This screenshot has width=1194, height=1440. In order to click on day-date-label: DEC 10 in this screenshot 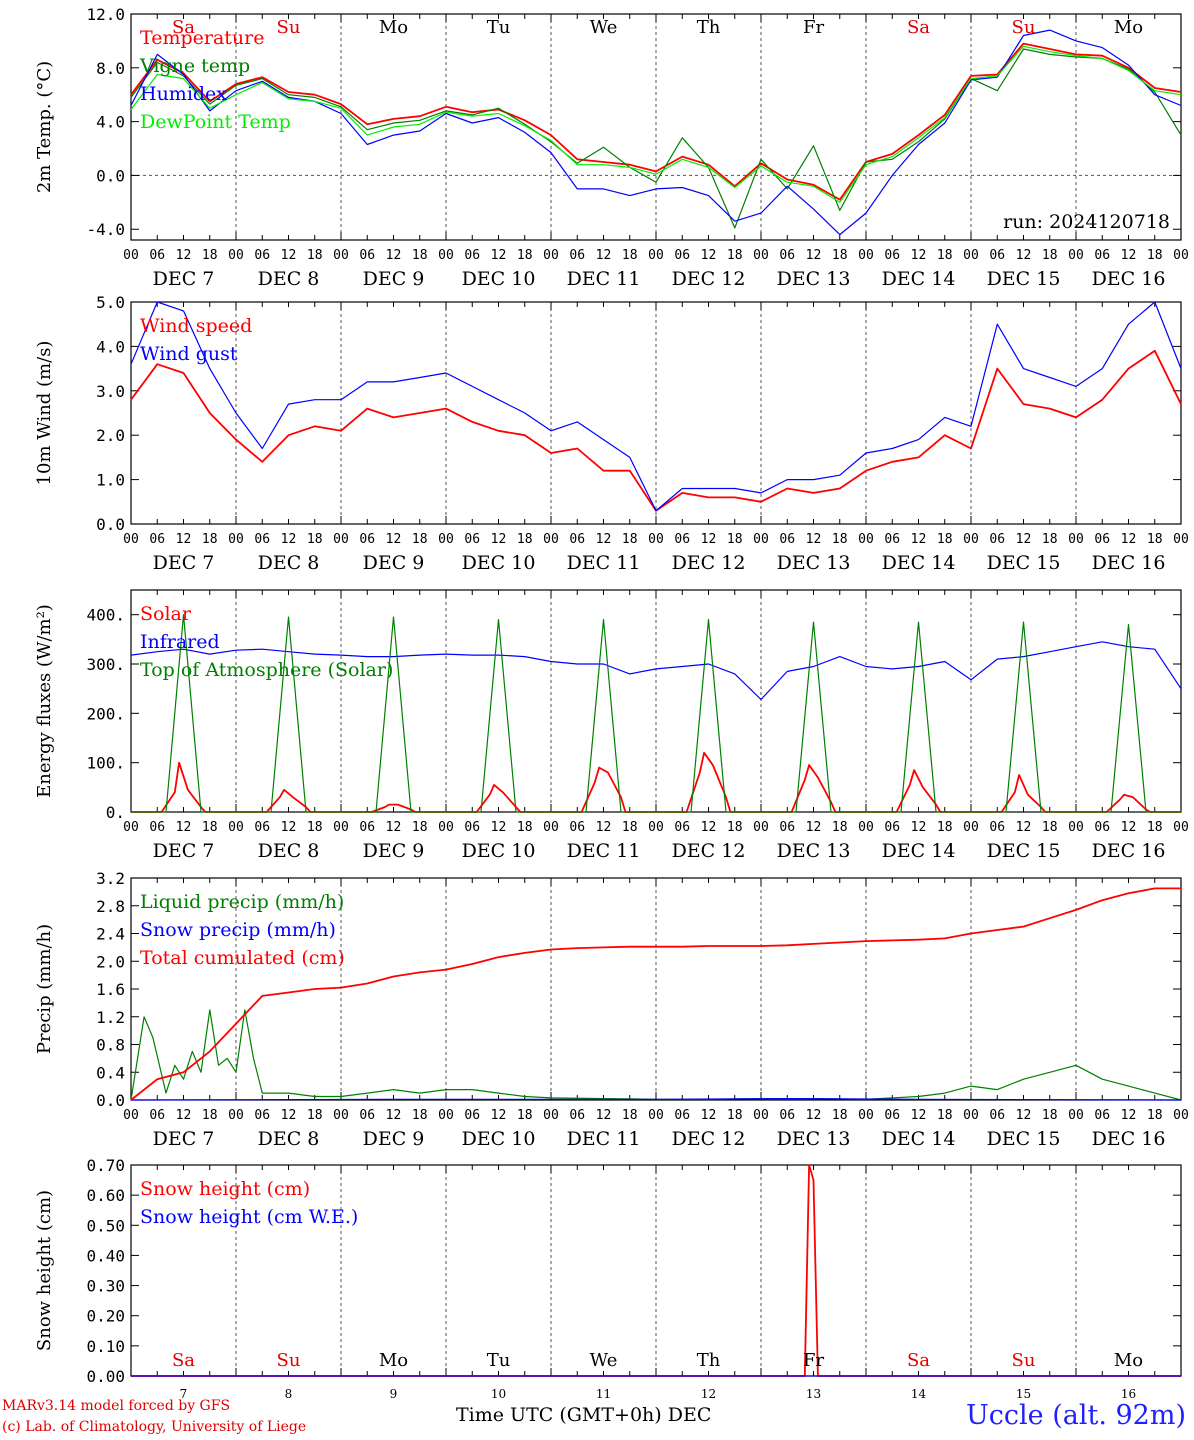, I will do `click(499, 851)`.